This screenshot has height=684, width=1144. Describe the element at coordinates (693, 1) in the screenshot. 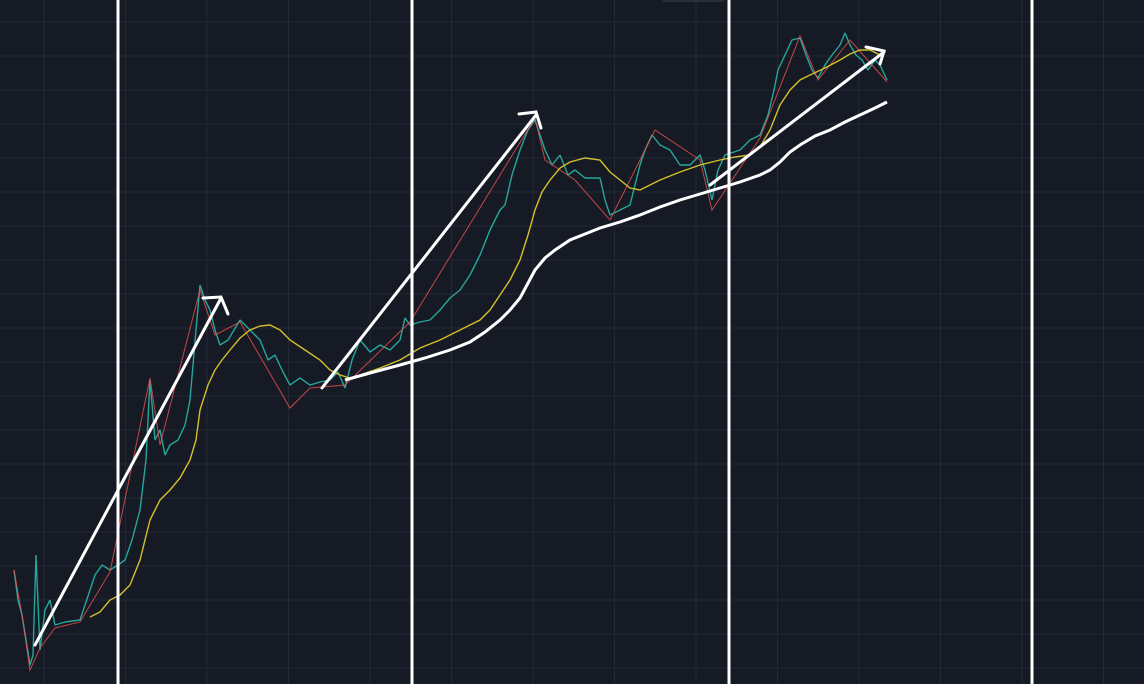

I see `toolbar-tab` at that location.